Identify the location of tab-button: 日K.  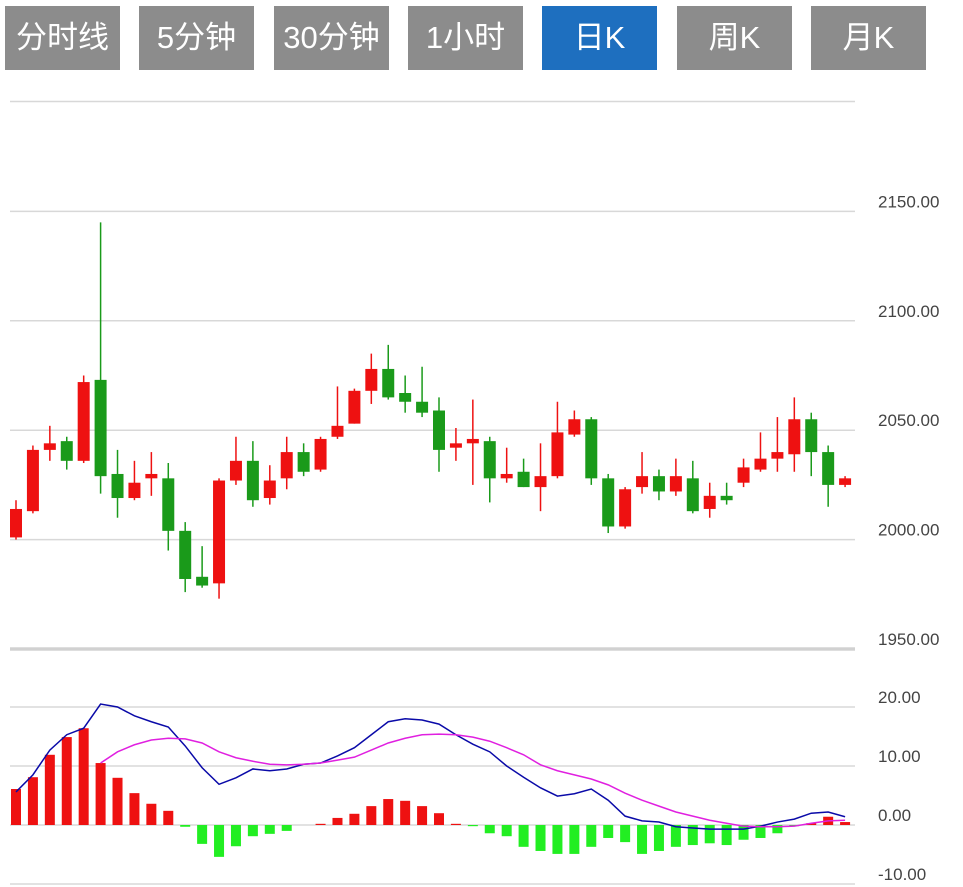
(599, 38).